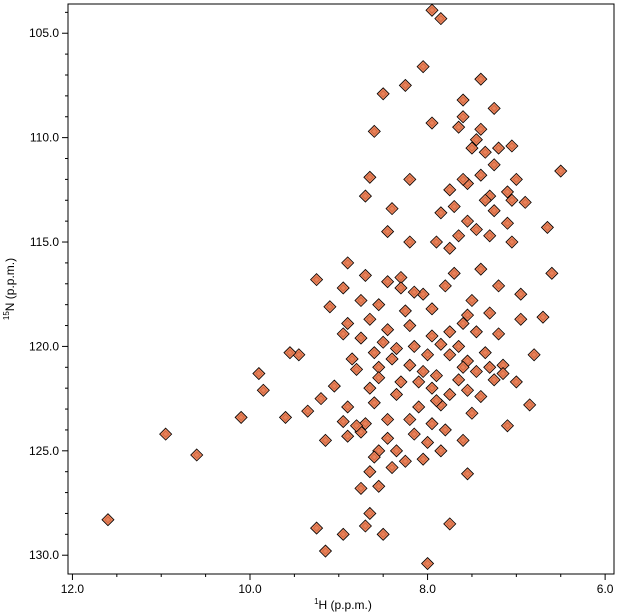  Describe the element at coordinates (44, 138) in the screenshot. I see `y-tick-label: 110.0` at that location.